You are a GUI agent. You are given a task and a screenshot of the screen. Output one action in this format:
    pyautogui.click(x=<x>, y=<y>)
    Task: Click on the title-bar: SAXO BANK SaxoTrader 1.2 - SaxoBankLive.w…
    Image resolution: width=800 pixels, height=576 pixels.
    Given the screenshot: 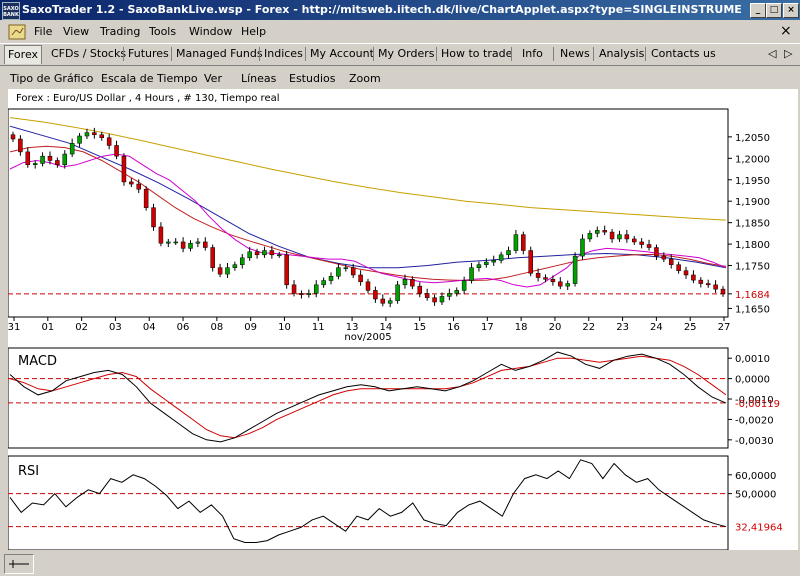 What is the action you would take?
    pyautogui.click(x=400, y=10)
    